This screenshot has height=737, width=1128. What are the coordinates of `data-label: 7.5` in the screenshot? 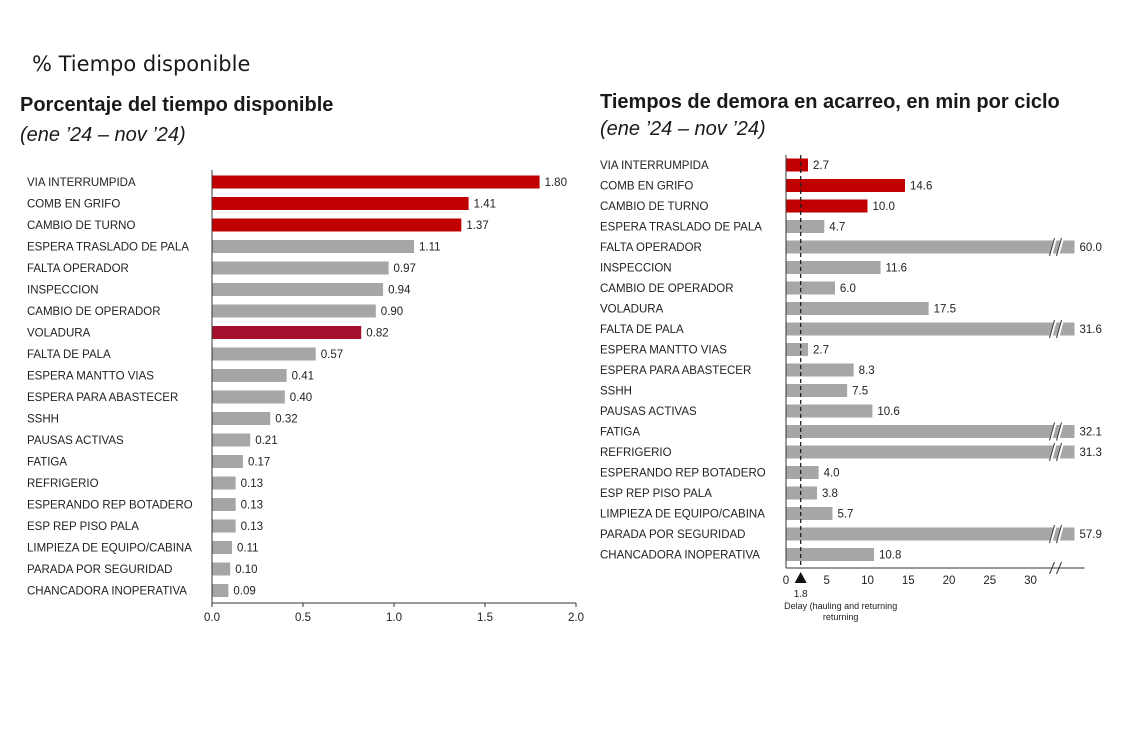 It's located at (860, 392).